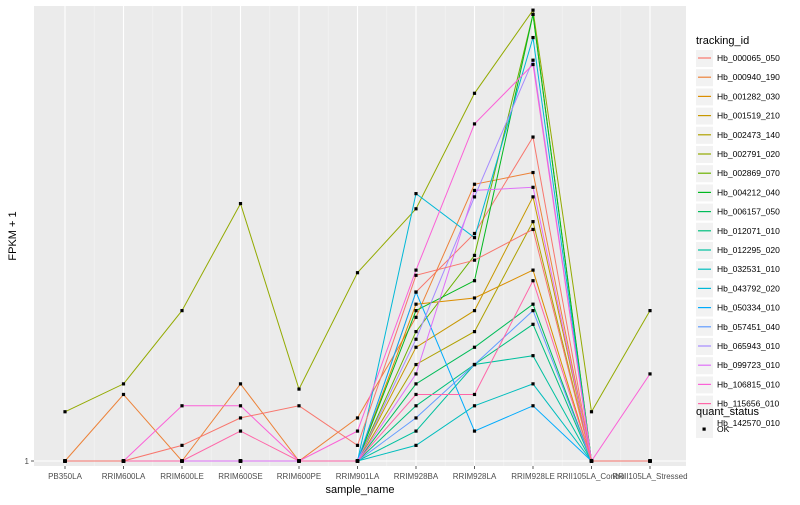 The height and width of the screenshot is (505, 800). Describe the element at coordinates (722, 41) in the screenshot. I see `legend-title: tracking_id` at that location.